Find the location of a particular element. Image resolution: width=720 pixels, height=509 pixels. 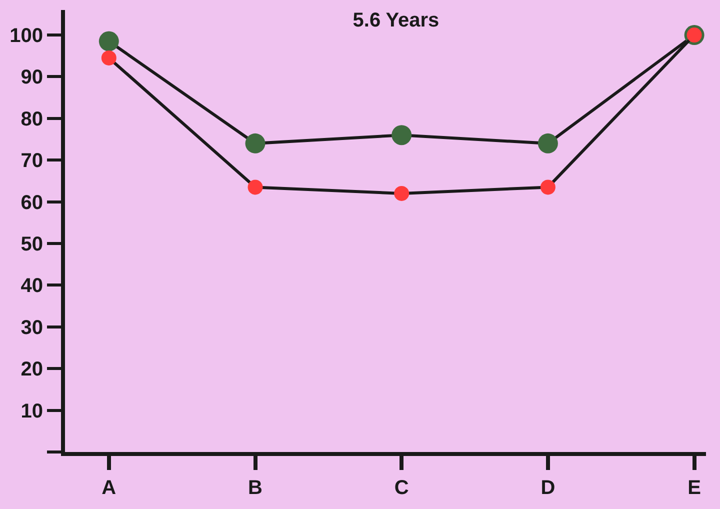

x-tick-label: B is located at coordinates (255, 488).